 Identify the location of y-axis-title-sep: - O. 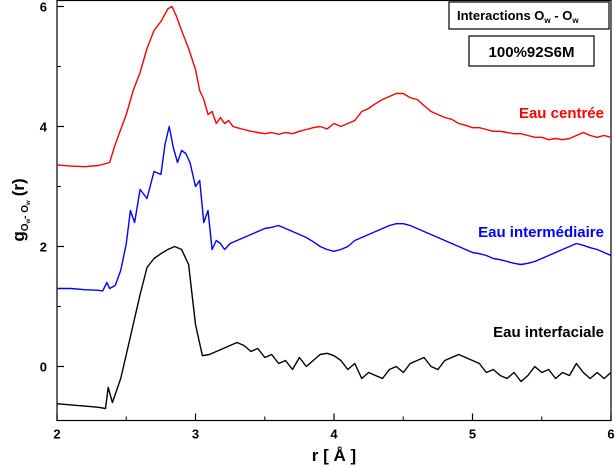
(25, 212).